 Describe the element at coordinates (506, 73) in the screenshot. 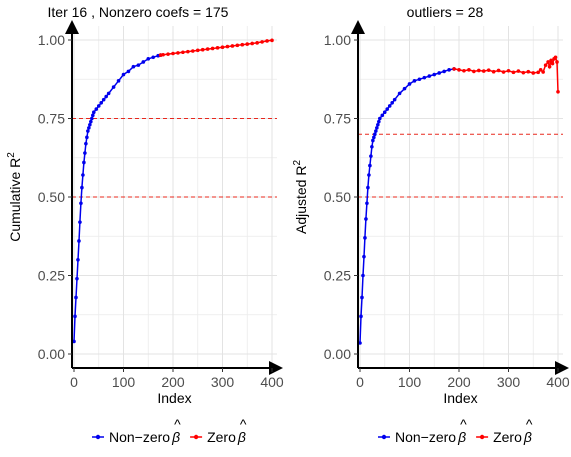

I see `series-line-zero` at that location.